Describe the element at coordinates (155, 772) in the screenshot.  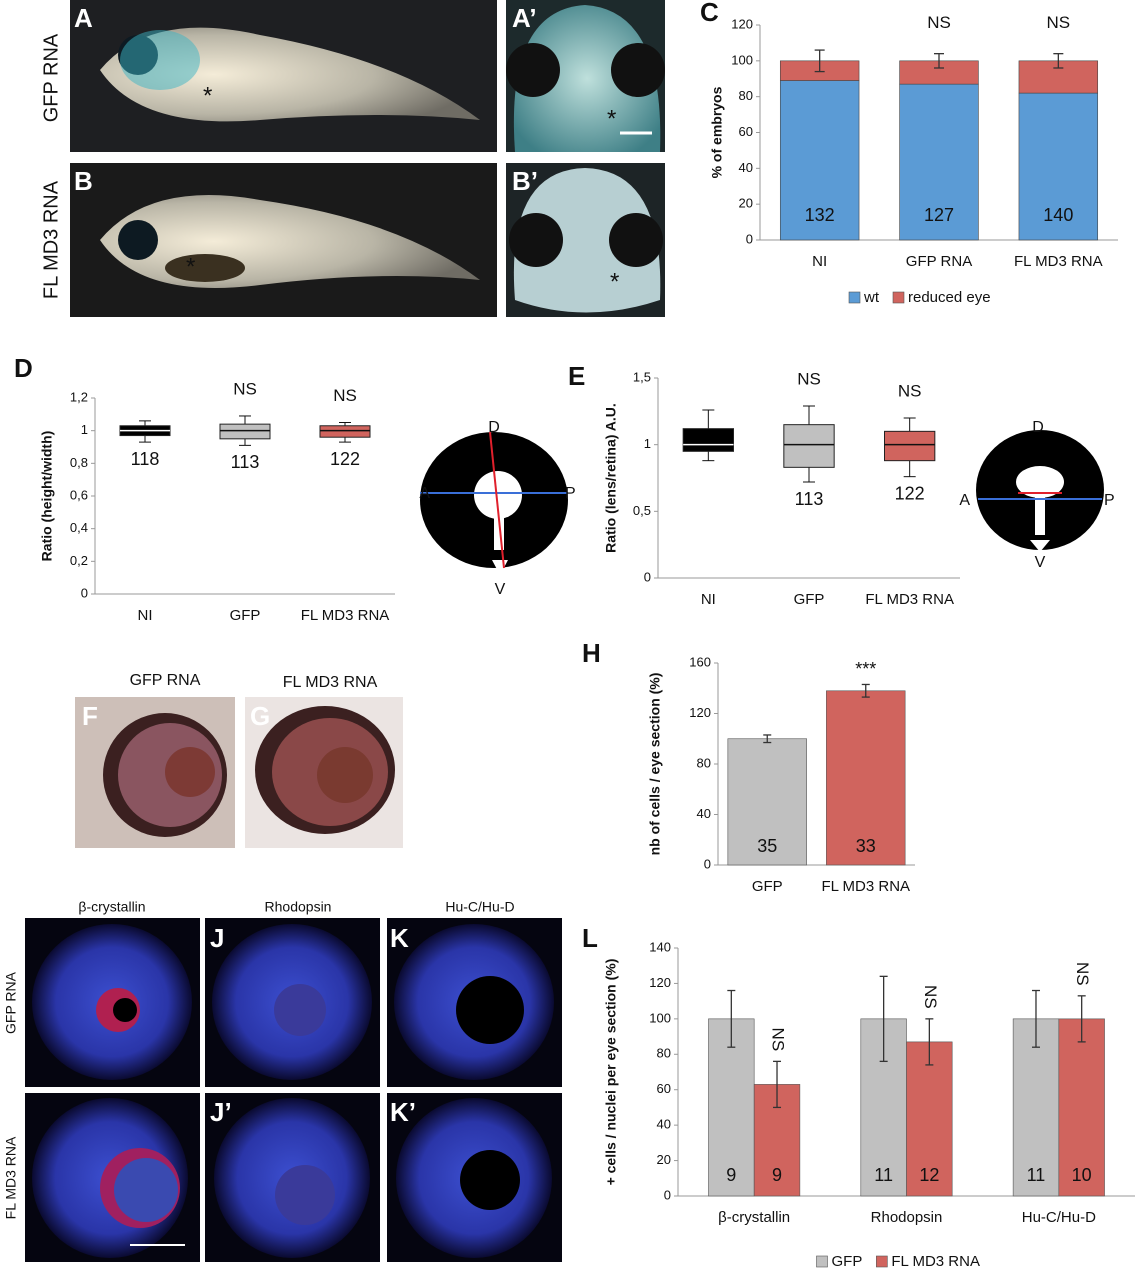
I see `photo-f` at that location.